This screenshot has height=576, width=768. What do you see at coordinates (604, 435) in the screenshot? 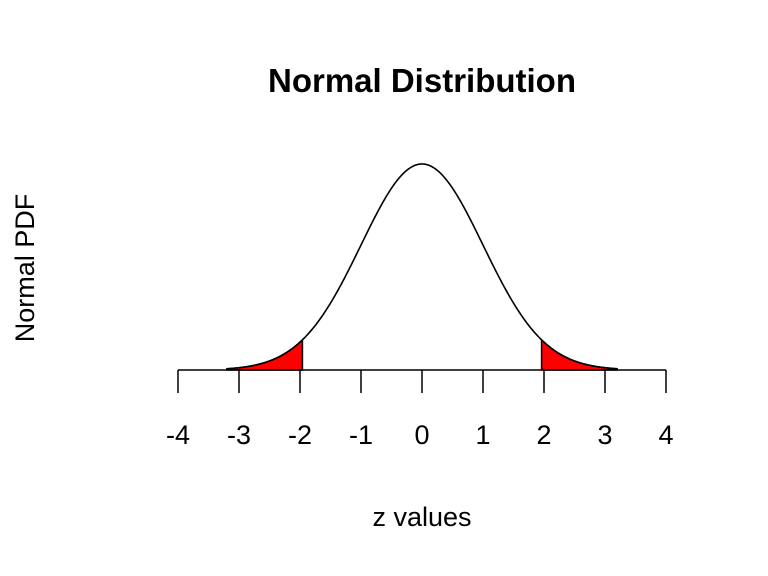
I see `x-tick-label: 3` at bounding box center [604, 435].